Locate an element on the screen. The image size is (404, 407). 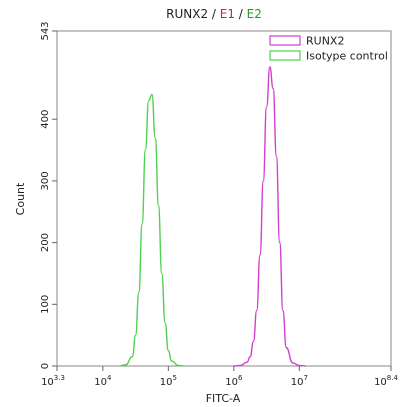
y-tick-label: 300 is located at coordinates (45, 180).